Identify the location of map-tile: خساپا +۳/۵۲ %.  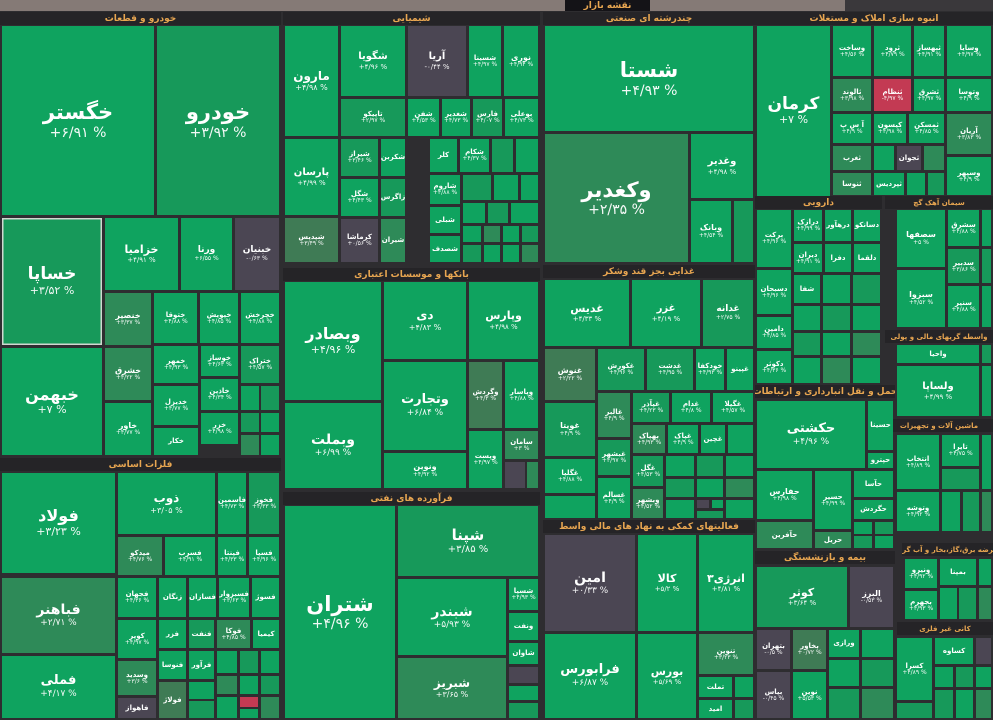
(52, 281).